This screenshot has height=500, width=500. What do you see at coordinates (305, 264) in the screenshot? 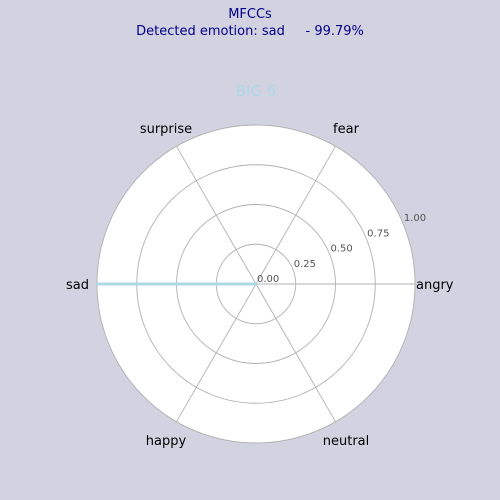
I see `radial-tick-label: 0.25` at bounding box center [305, 264].